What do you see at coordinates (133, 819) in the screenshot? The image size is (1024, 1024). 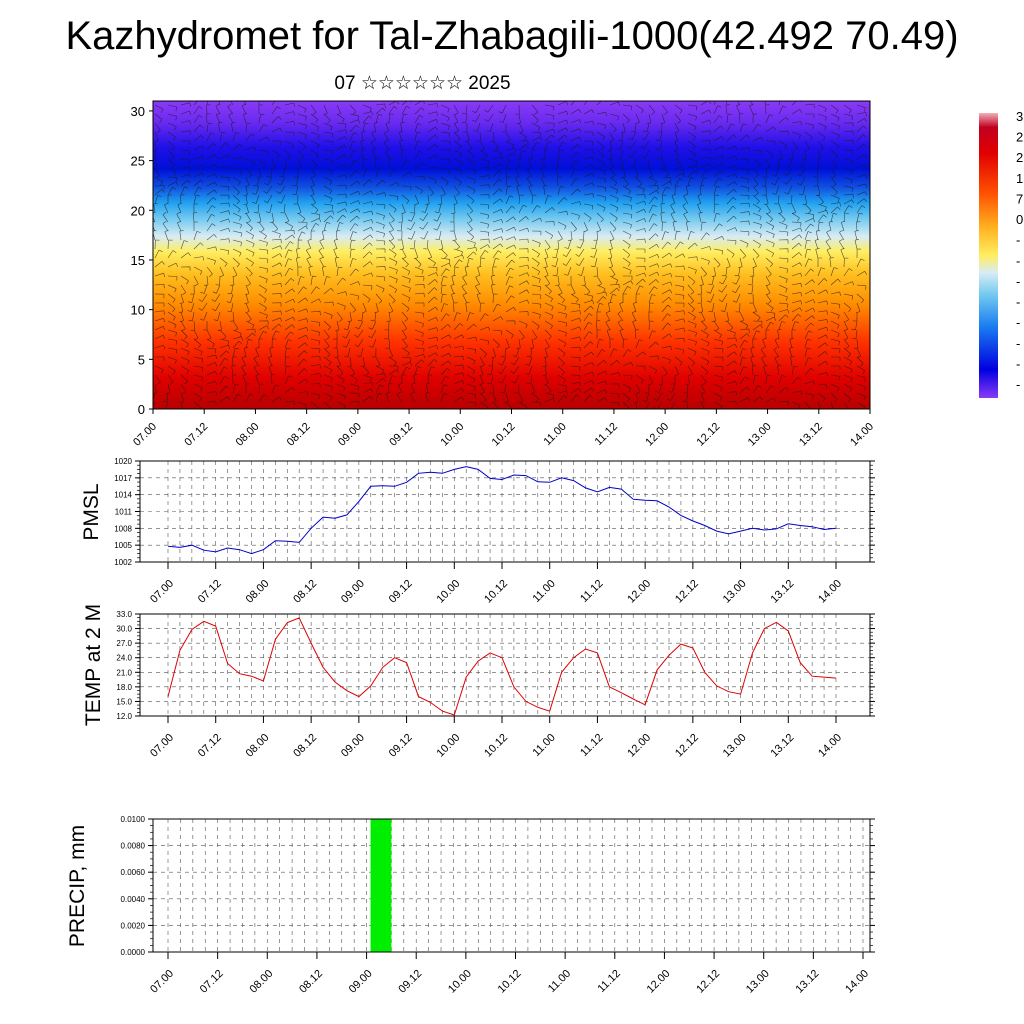 I see `precip-y-tick-label: 0.0100` at bounding box center [133, 819].